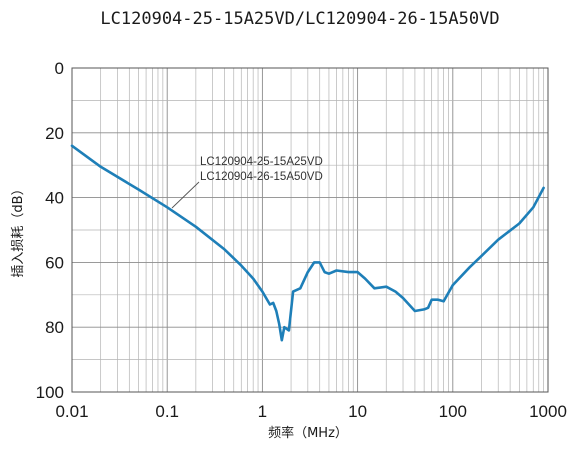 The width and height of the screenshot is (576, 449). What do you see at coordinates (310, 411) in the screenshot?
I see `x-tick-labels: 0.01 0.1 1 10 100 1000` at bounding box center [310, 411].